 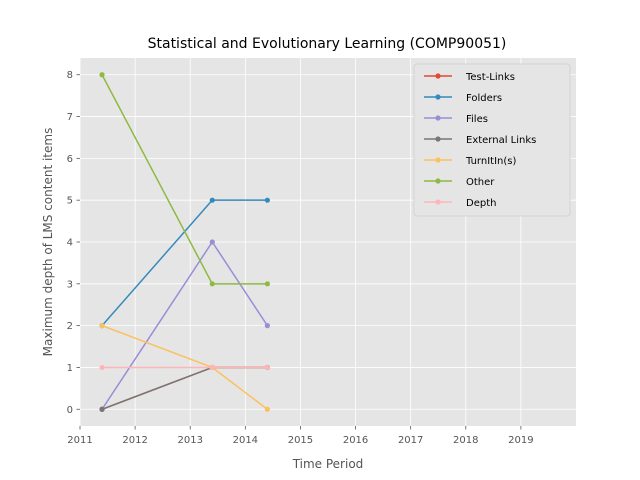 What do you see at coordinates (134, 440) in the screenshot?
I see `x-tick-label: 2012` at bounding box center [134, 440].